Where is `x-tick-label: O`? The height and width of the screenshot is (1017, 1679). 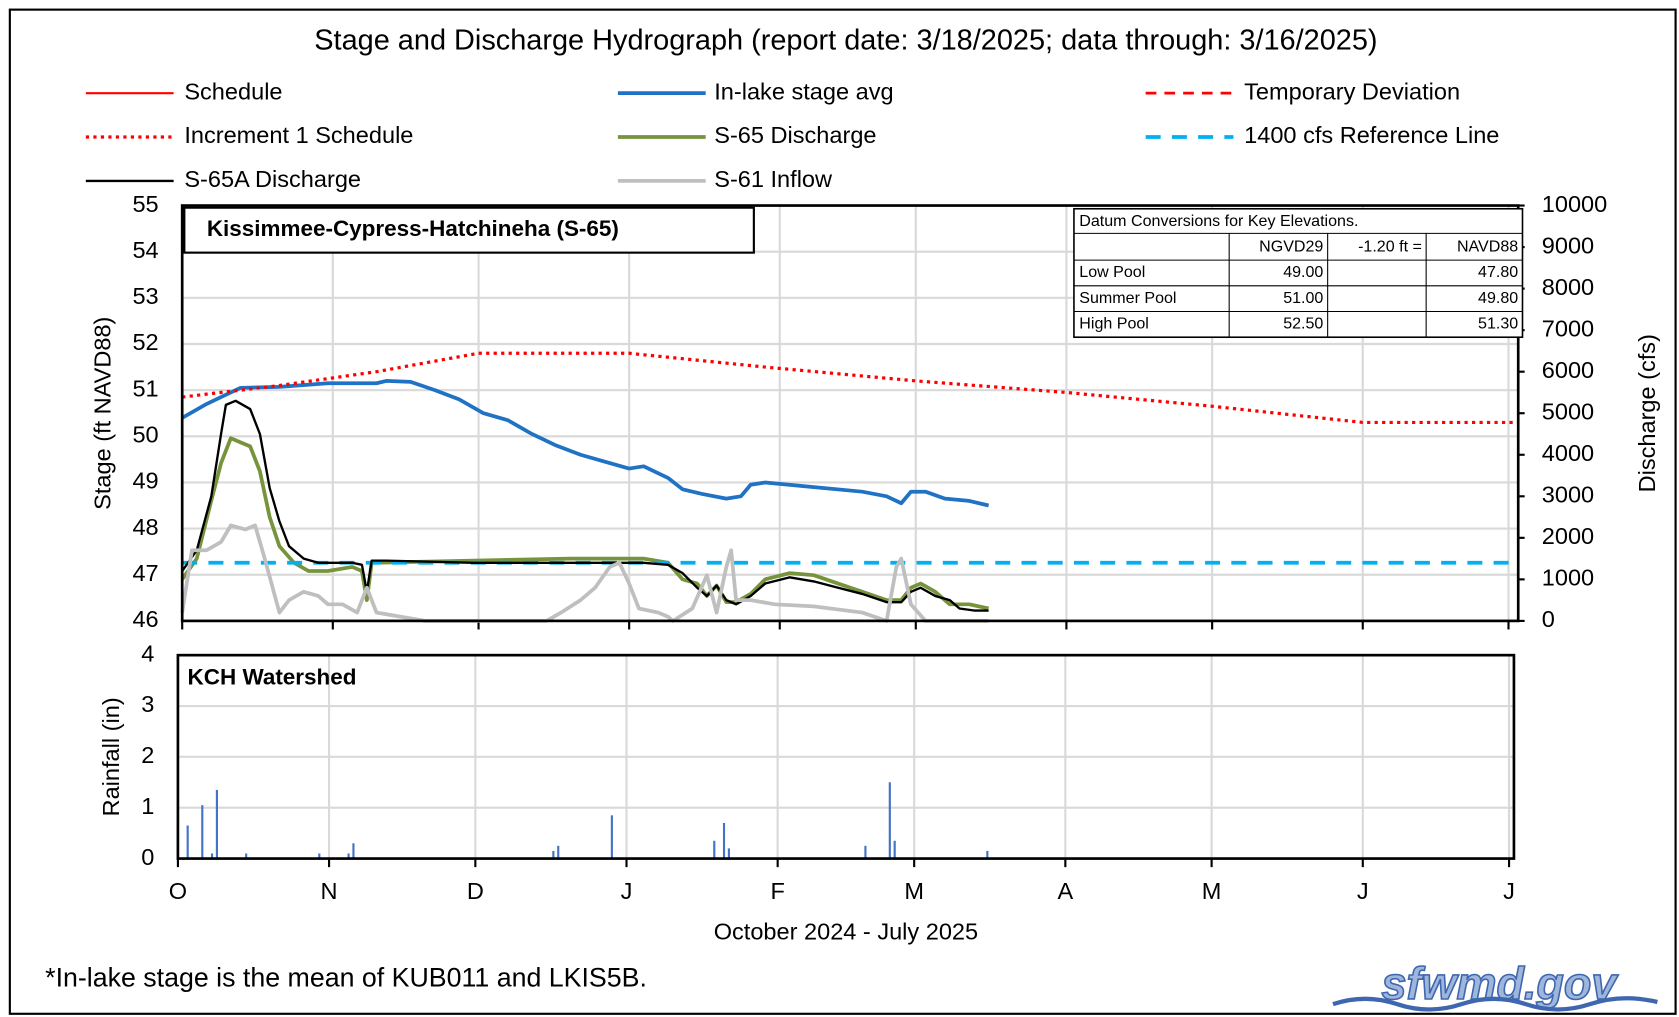 x-tick-label: O is located at coordinates (178, 891).